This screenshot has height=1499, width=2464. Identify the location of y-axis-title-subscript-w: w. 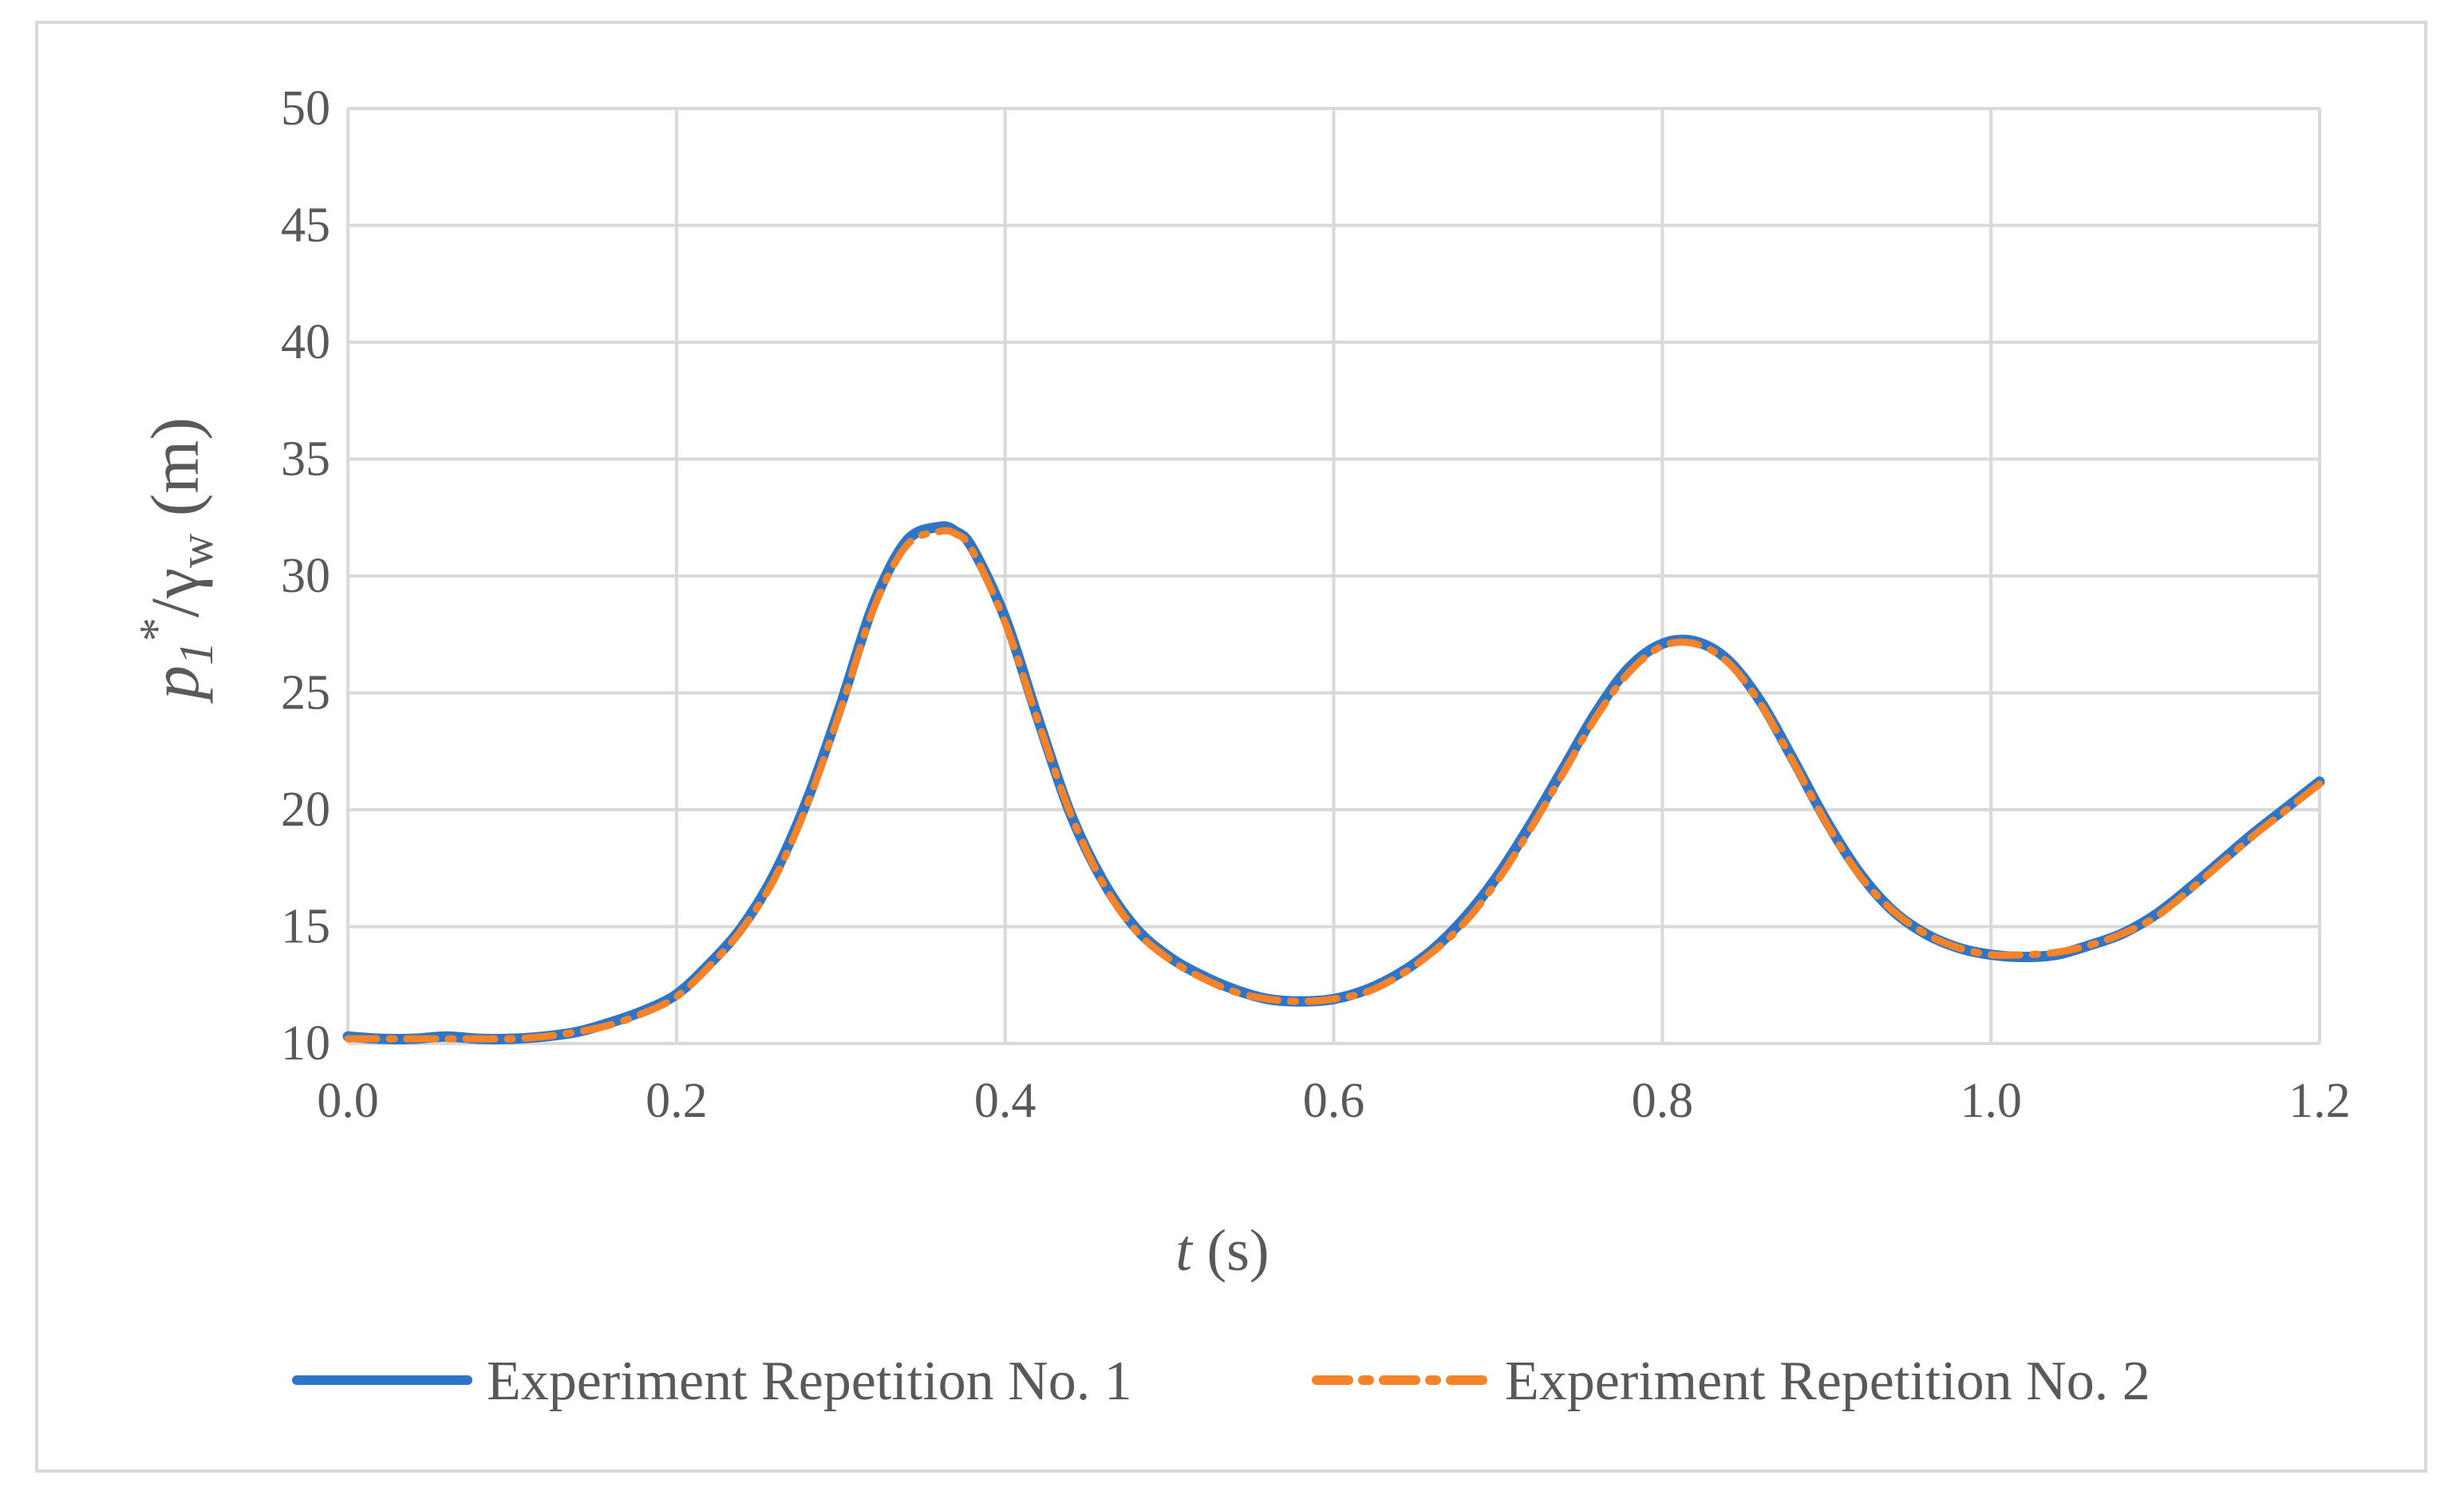
(196, 550).